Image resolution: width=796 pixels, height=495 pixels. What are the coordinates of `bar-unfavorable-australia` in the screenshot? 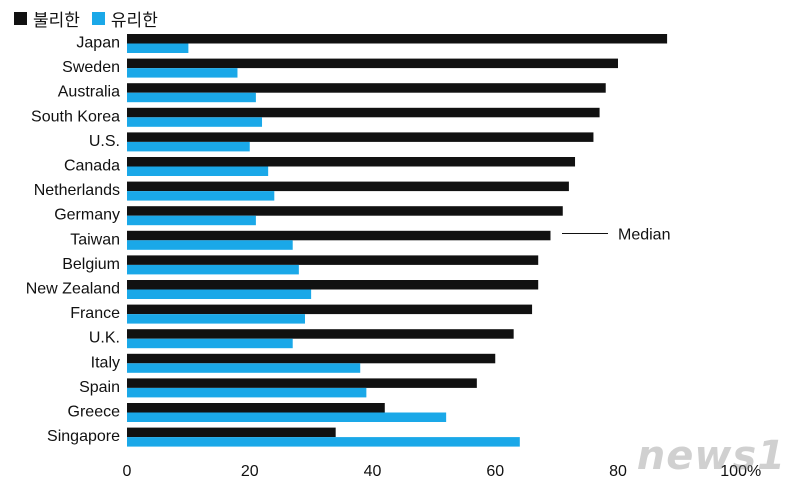 It's located at (366, 88).